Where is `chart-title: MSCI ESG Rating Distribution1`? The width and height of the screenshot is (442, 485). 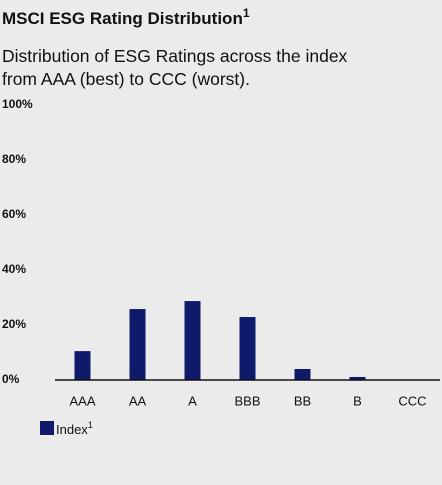 chart-title: MSCI ESG Rating Distribution1 is located at coordinates (126, 17).